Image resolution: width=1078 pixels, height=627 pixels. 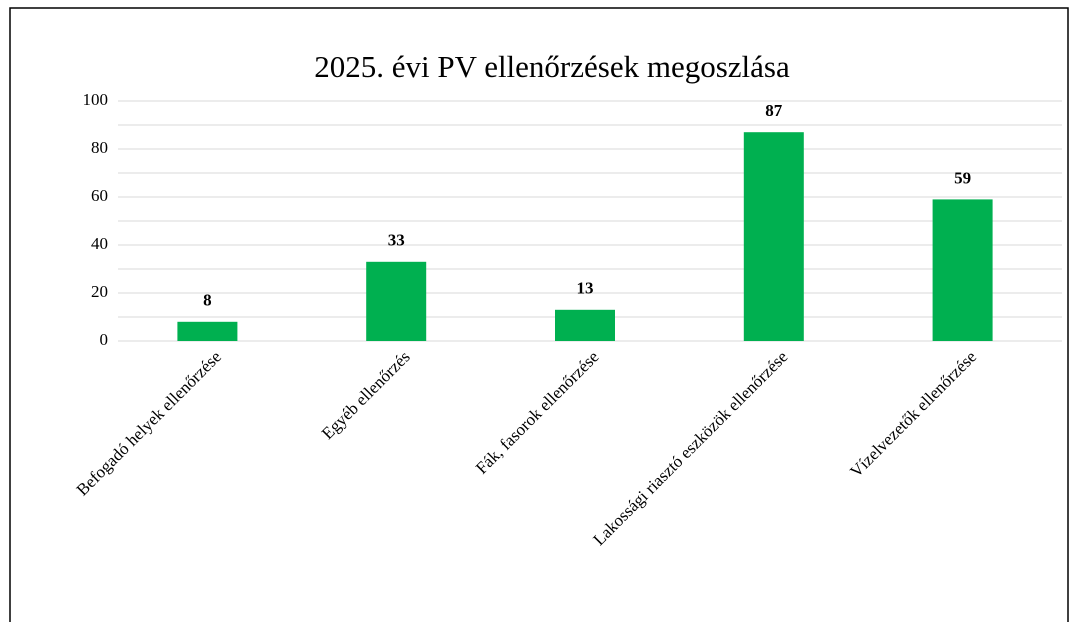 What do you see at coordinates (585, 288) in the screenshot?
I see `data-label: 13` at bounding box center [585, 288].